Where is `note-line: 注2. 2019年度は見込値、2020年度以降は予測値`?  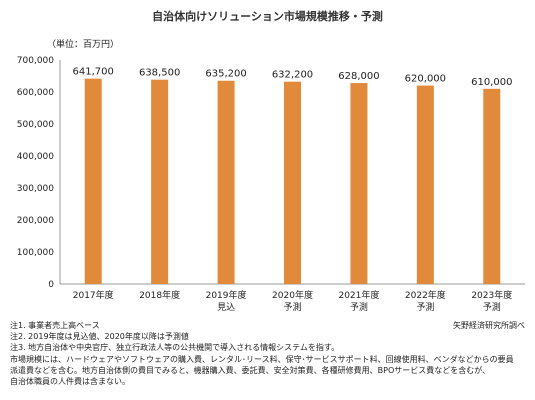
note-line: 注2. 2019年度は見込値、2020年度以降は予測値 is located at coordinates (99, 337).